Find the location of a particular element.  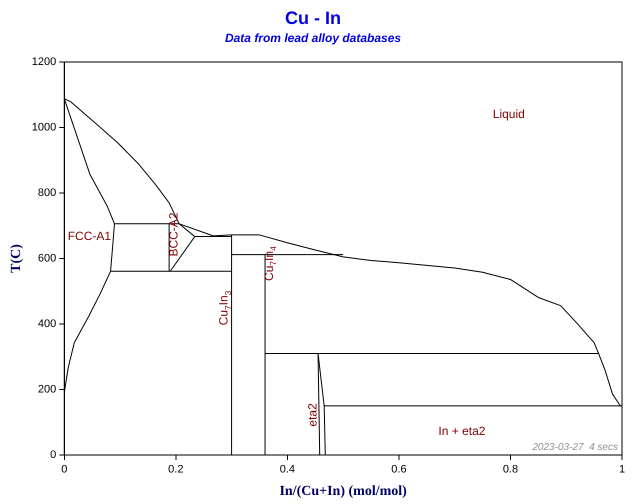

y-axis-title: T(C) is located at coordinates (16, 258).